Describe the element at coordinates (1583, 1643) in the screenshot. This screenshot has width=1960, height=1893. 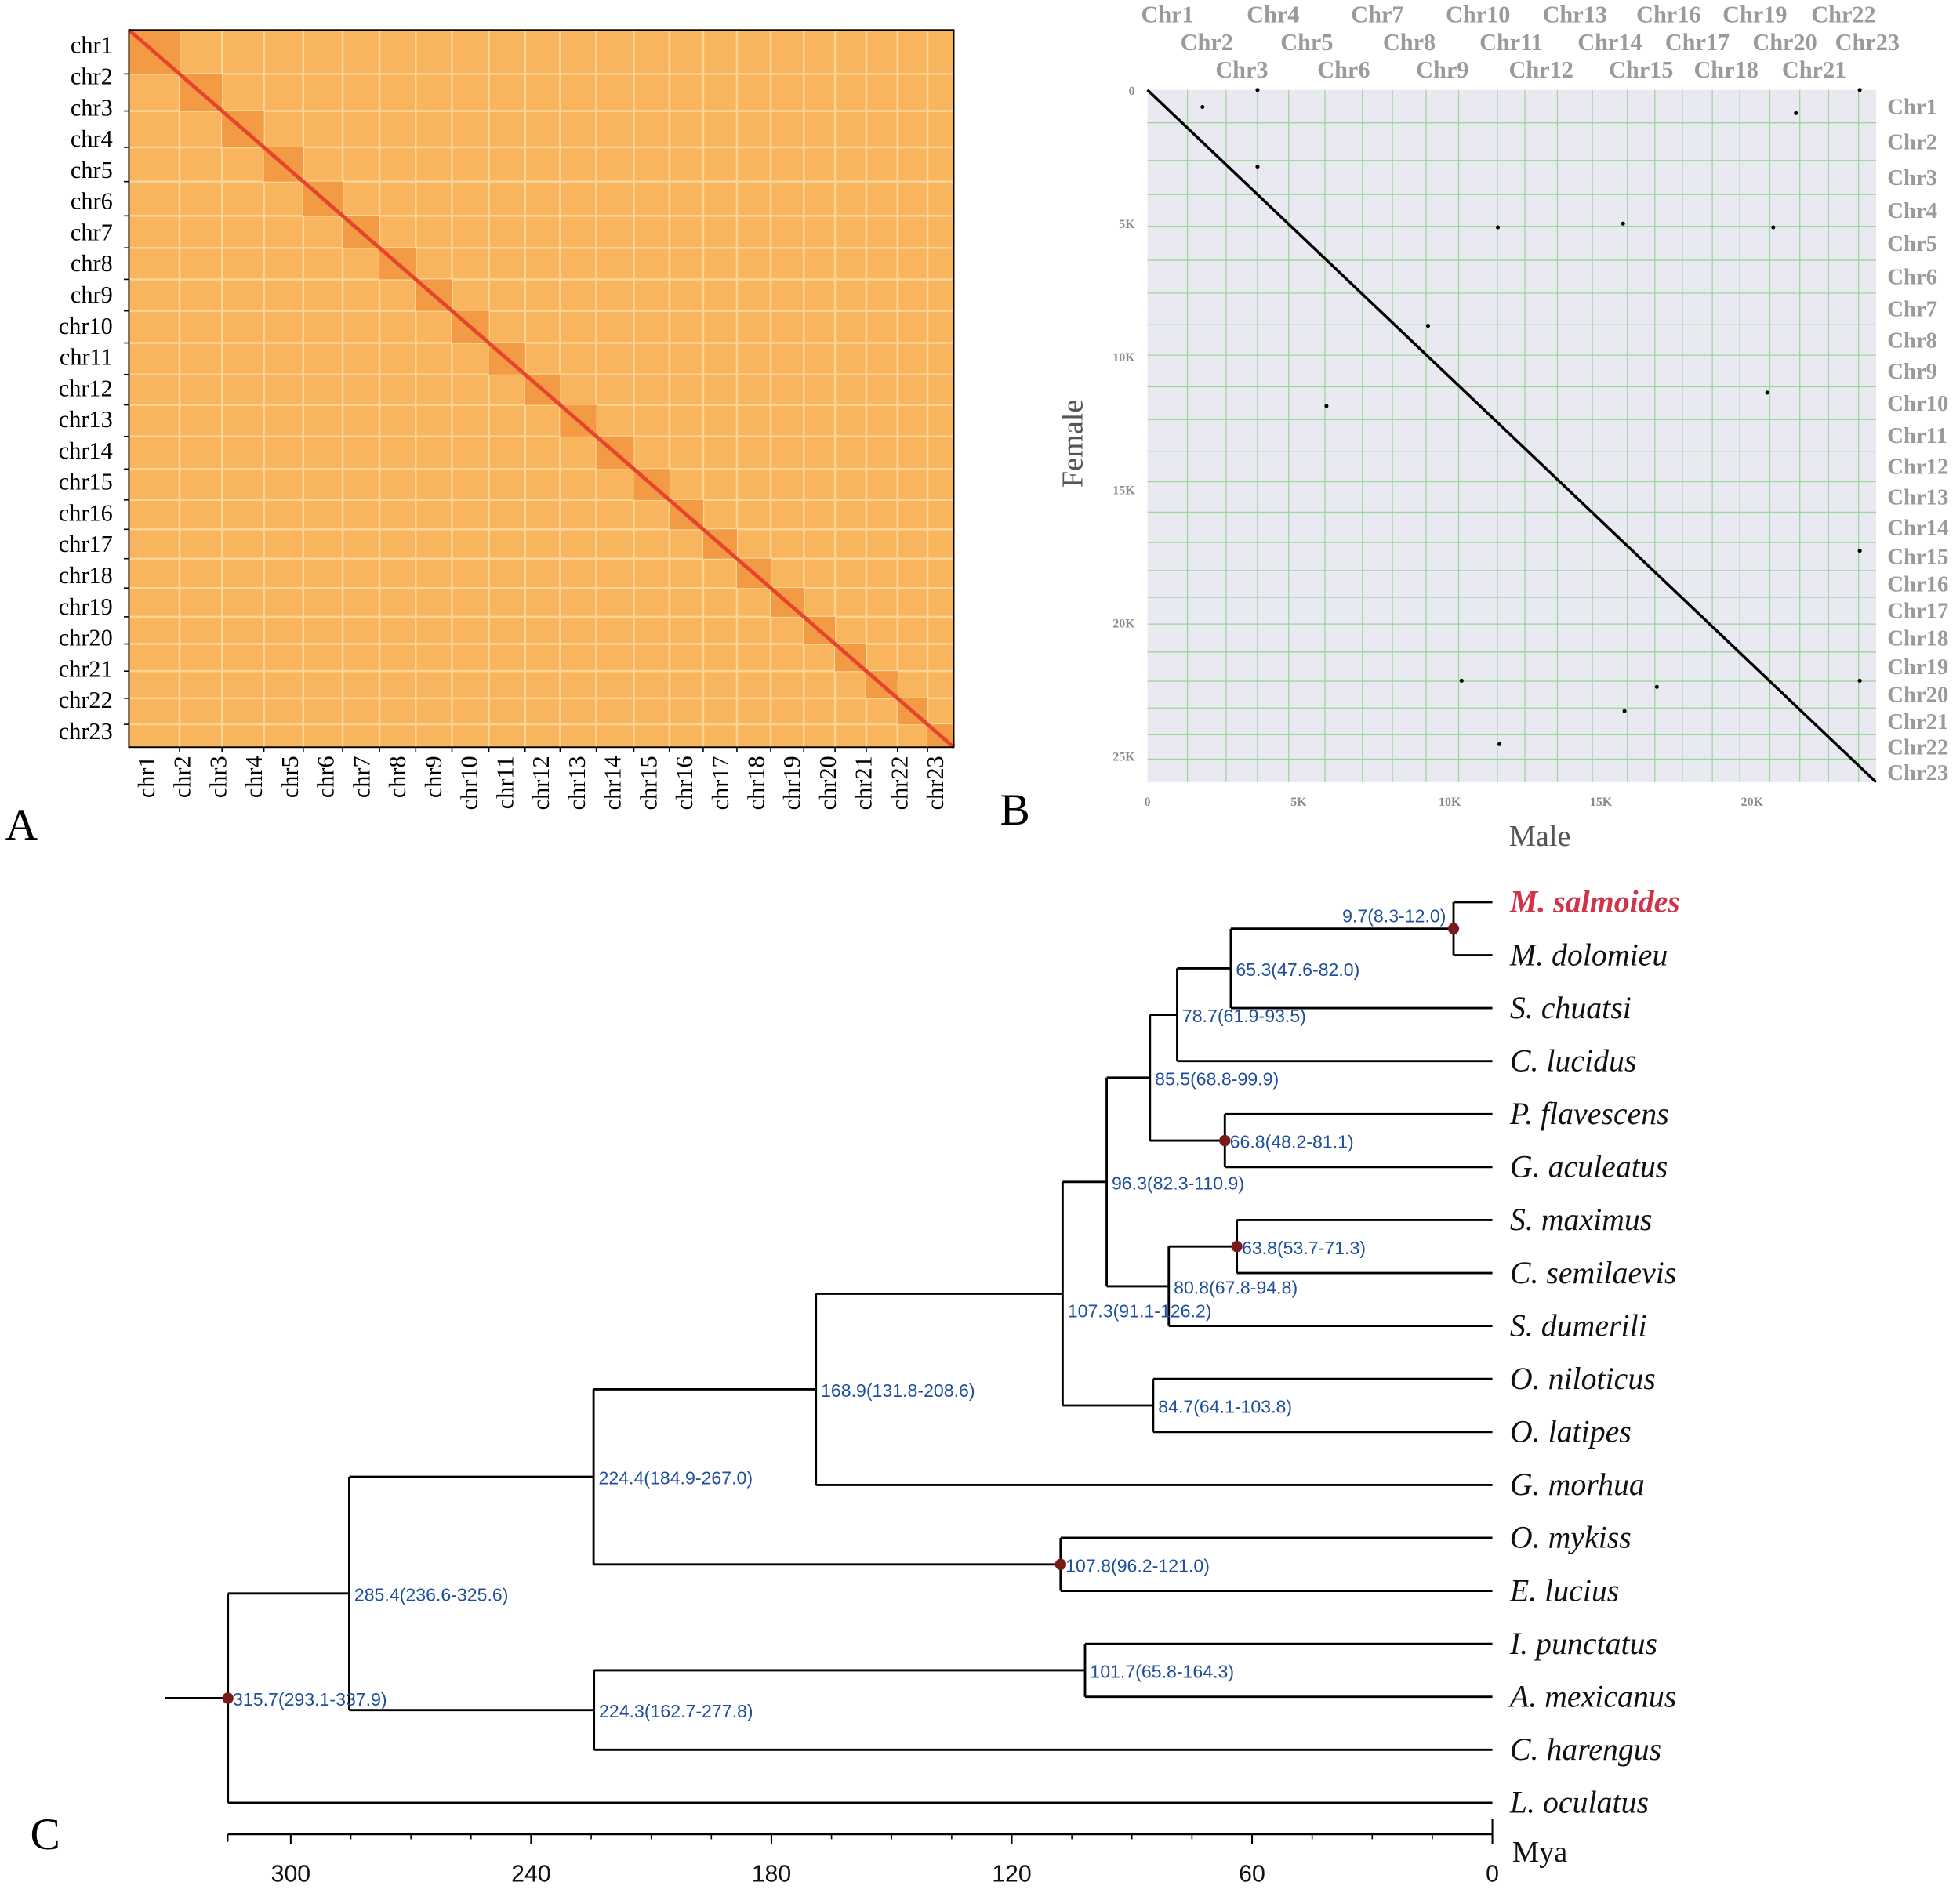
I see `species-label: I. punctatus` at that location.